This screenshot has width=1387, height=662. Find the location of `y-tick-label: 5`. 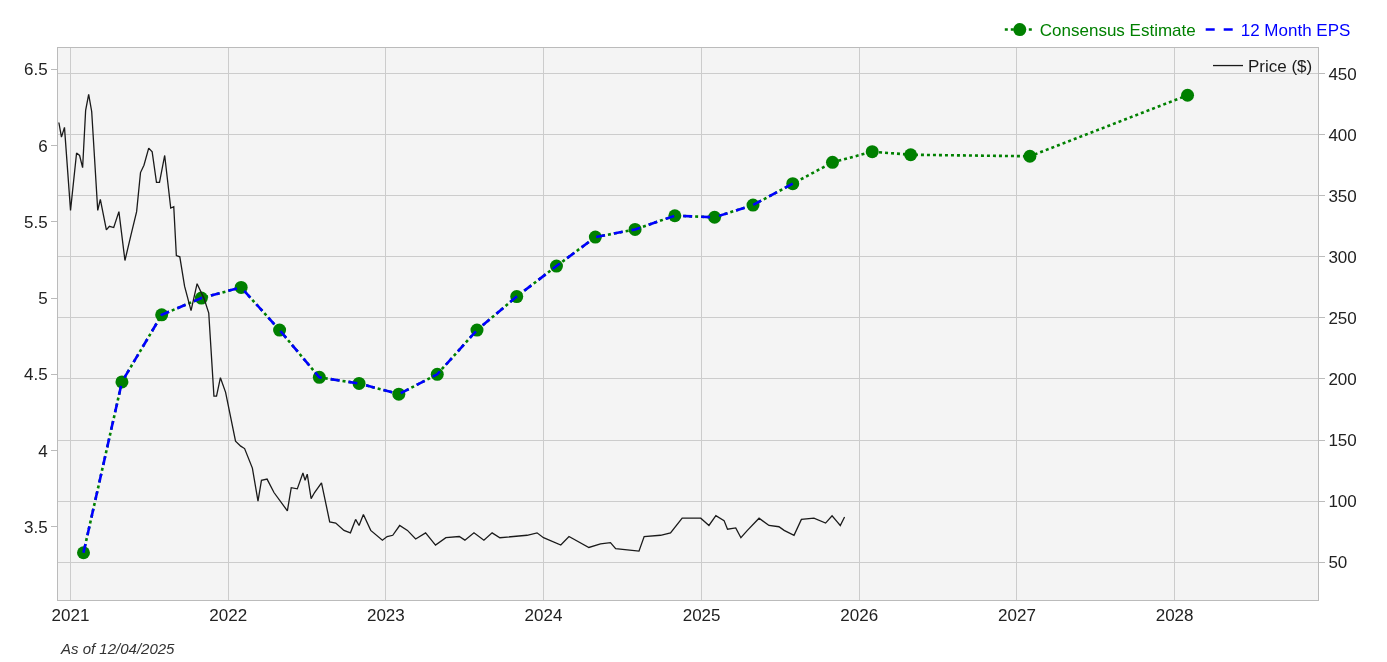

y-tick-label: 5 is located at coordinates (43, 299).